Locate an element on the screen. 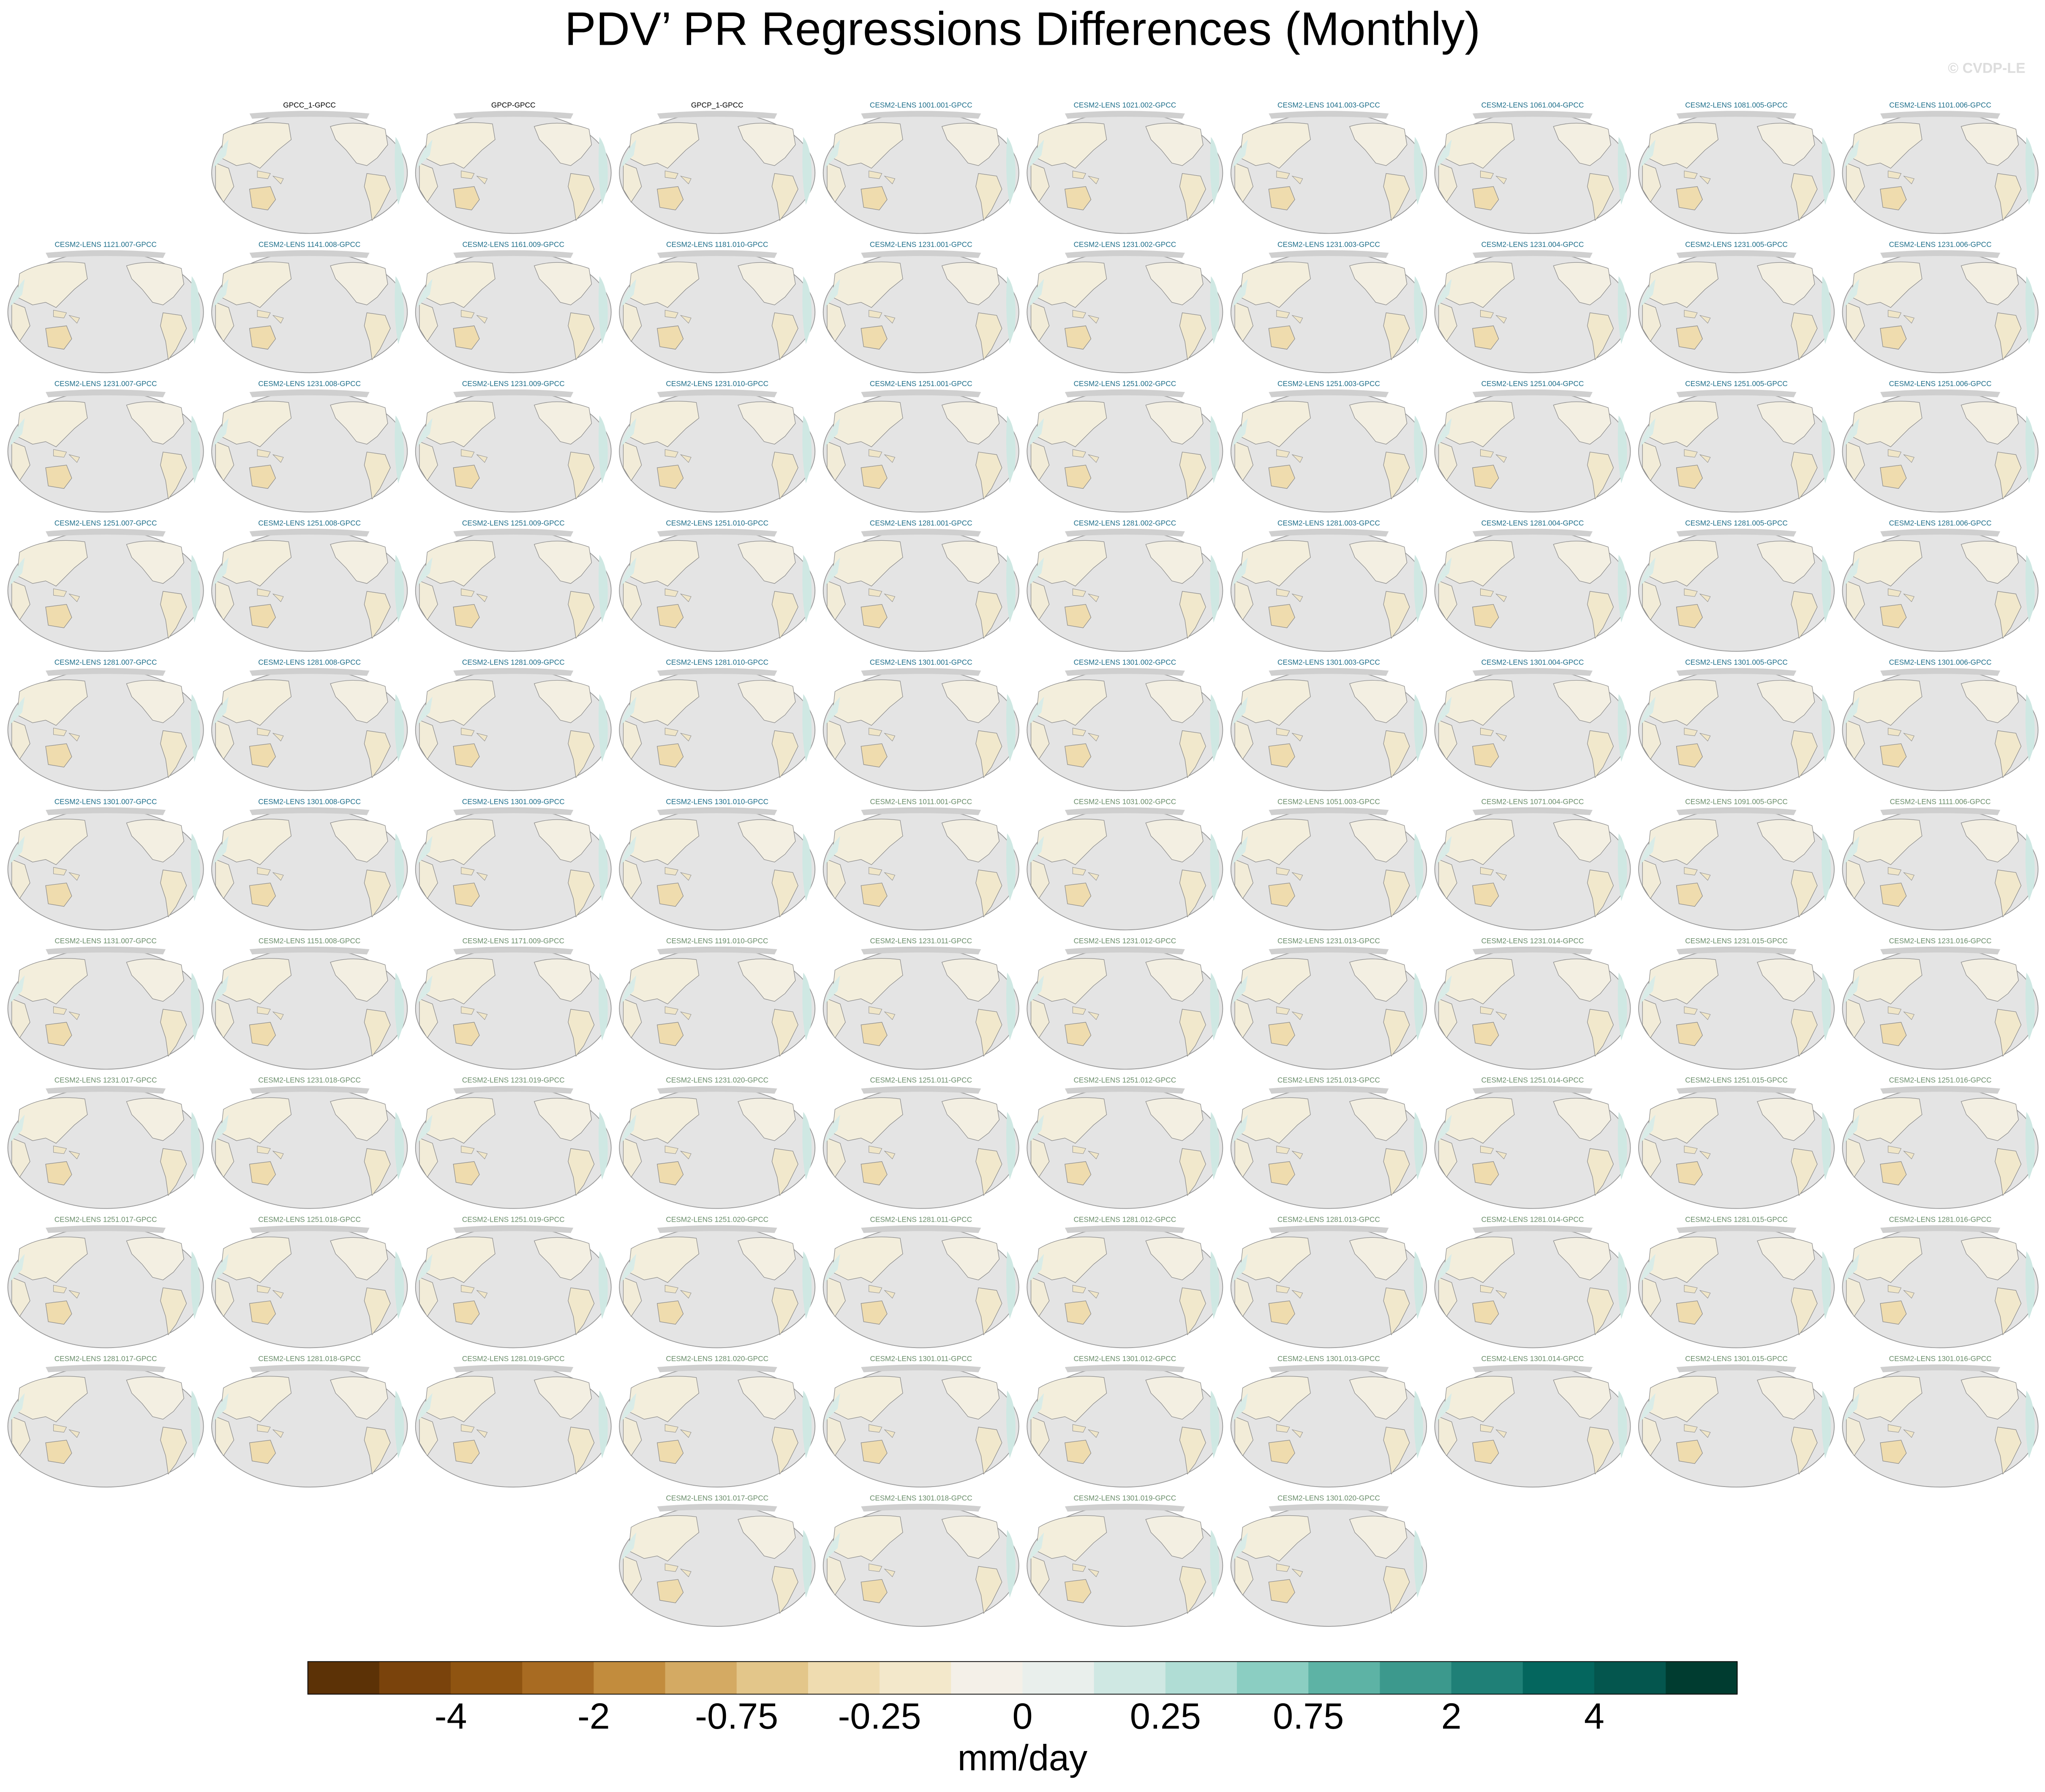  map-panel: CESM2-LENS 1301.008-GPCC is located at coordinates (310, 864).